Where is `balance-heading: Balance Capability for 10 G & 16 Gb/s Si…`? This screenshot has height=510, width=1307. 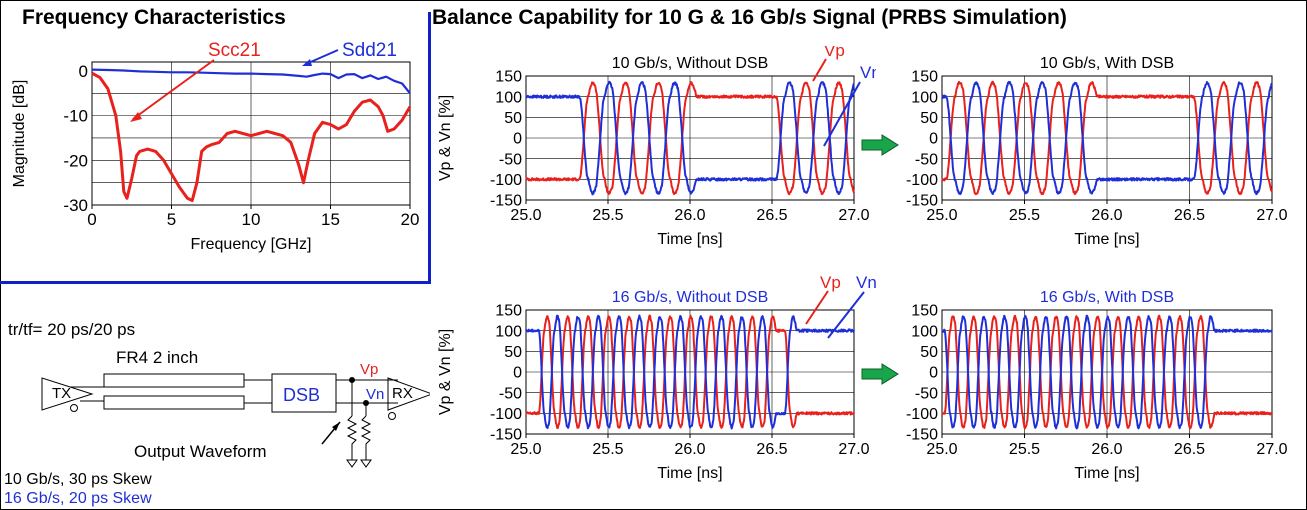 balance-heading: Balance Capability for 10 G & 16 Gb/s Si… is located at coordinates (749, 17).